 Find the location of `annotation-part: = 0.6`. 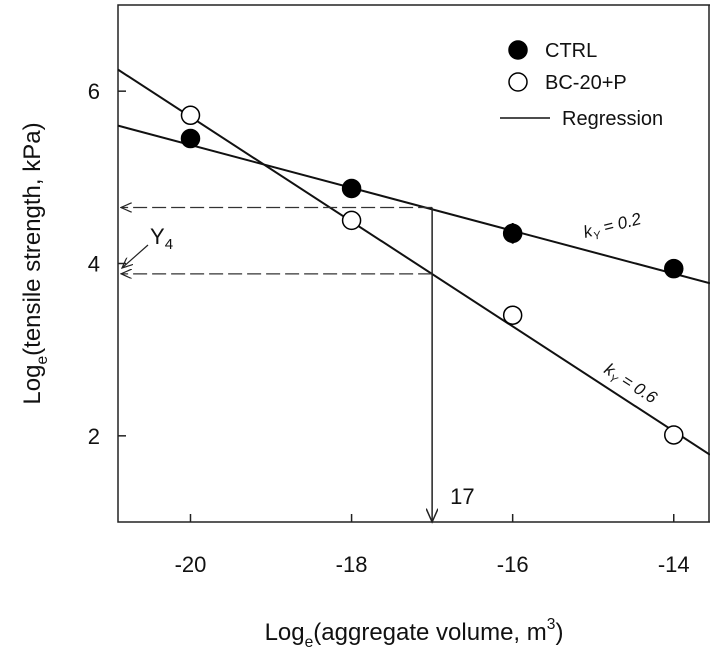

annotation-part: = 0.6 is located at coordinates (637, 388).